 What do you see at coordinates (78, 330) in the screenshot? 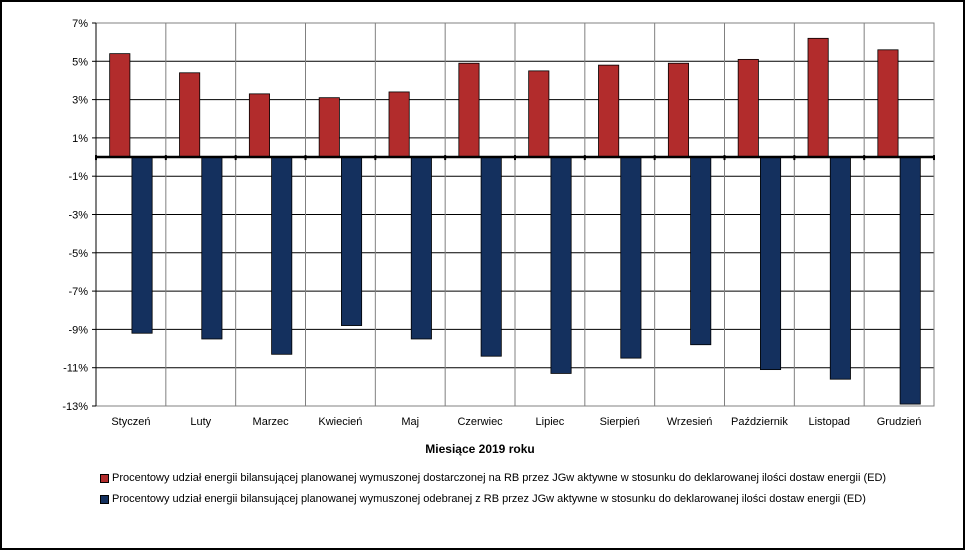
I see `y-tick-label: -9%` at bounding box center [78, 330].